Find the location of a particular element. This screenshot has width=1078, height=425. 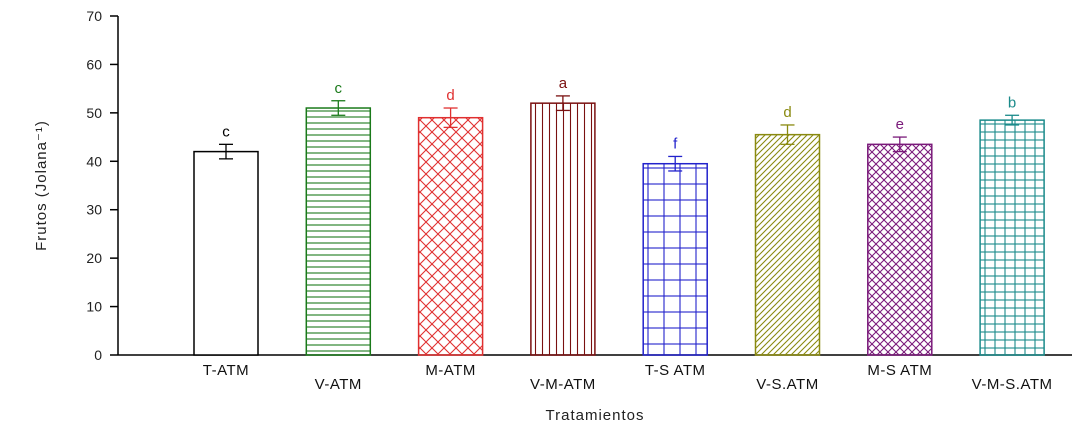

error-bars is located at coordinates (619, 133).